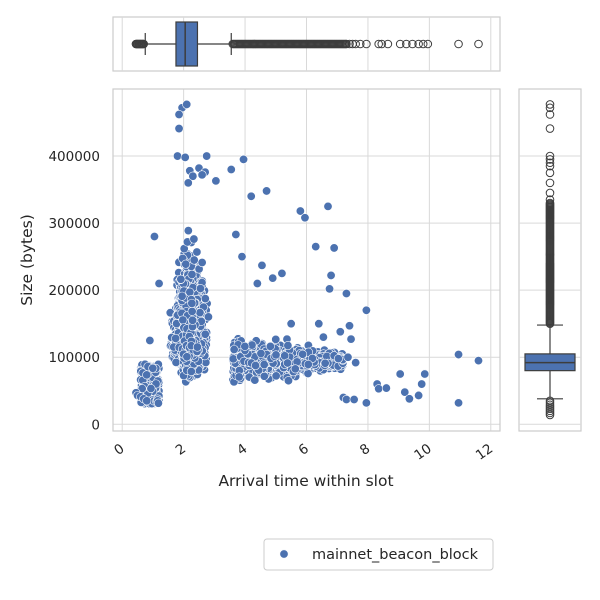 This screenshot has width=600, height=600. Describe the element at coordinates (74, 157) in the screenshot. I see `y-tick-label: 400000` at that location.